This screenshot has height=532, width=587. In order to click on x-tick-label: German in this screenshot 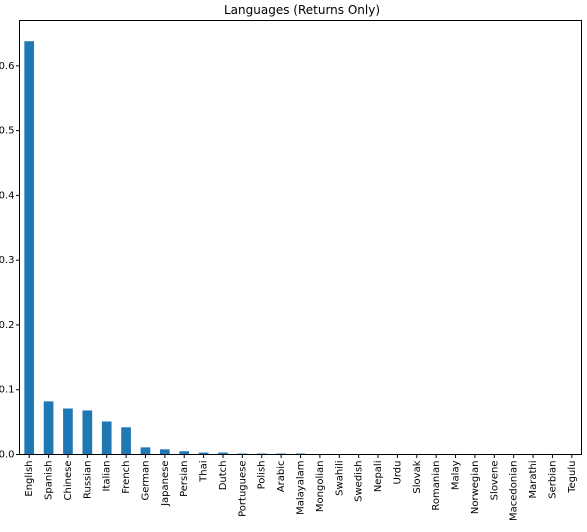, I will do `click(145, 481)`.